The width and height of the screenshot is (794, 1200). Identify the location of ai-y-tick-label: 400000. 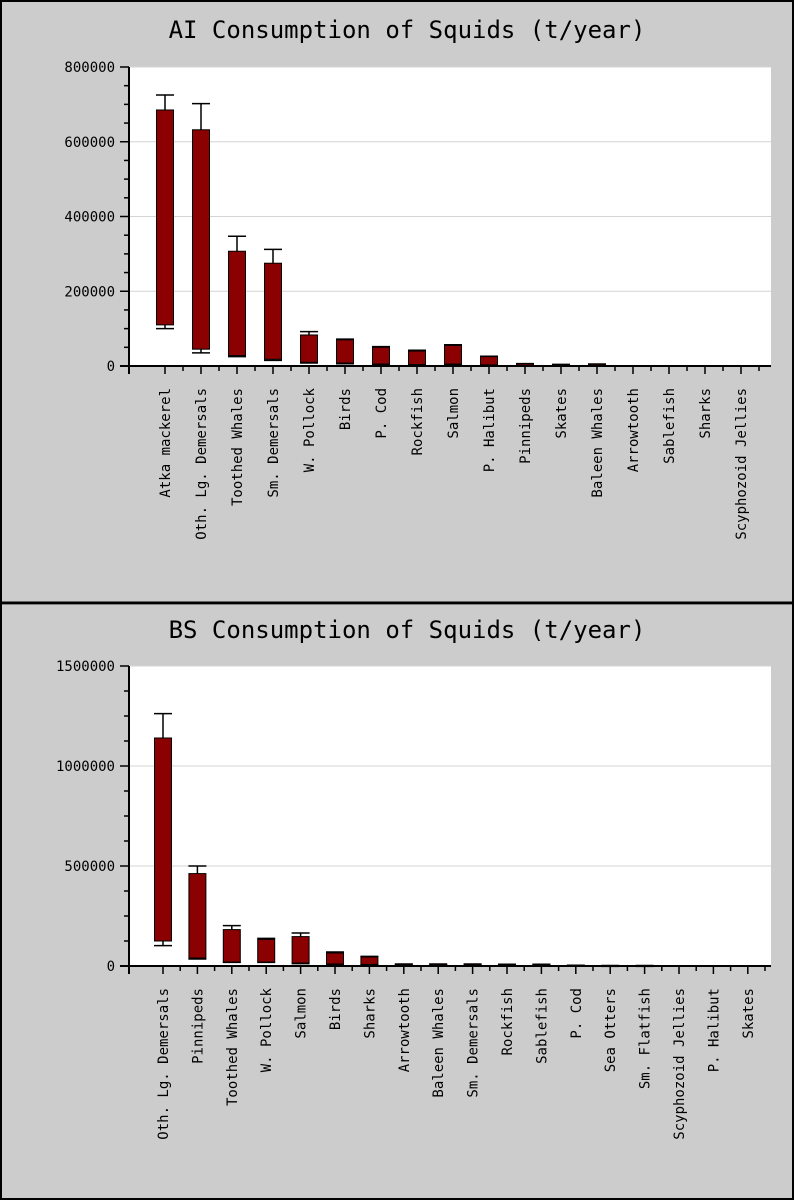
(89, 218).